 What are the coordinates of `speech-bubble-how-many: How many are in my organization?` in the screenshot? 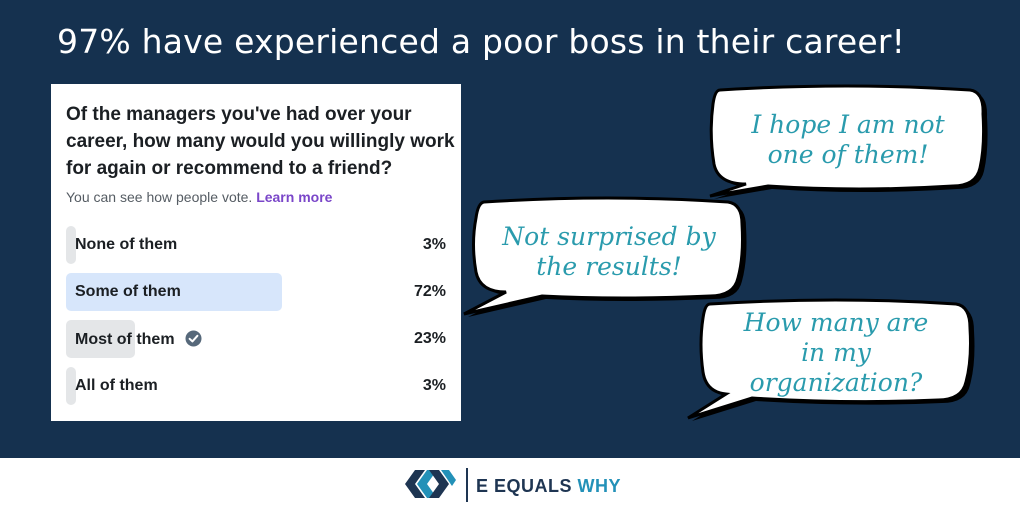 It's located at (831, 359).